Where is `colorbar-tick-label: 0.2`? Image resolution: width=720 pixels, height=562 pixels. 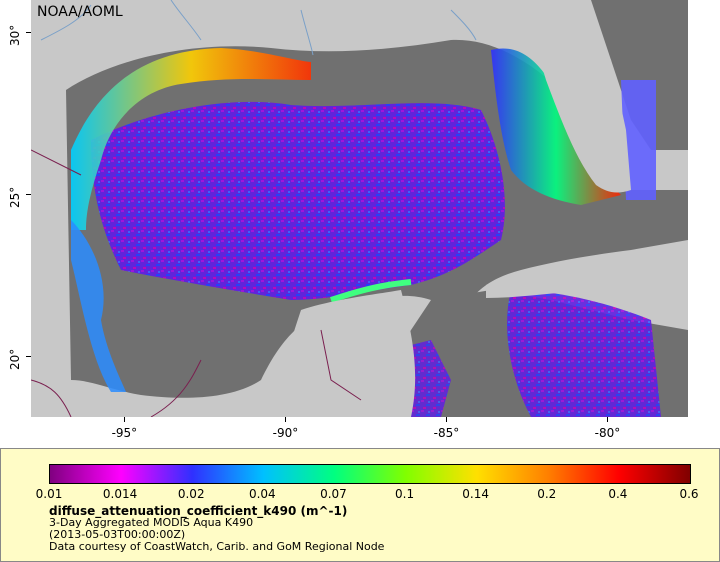 colorbar-tick-label: 0.2 is located at coordinates (547, 494).